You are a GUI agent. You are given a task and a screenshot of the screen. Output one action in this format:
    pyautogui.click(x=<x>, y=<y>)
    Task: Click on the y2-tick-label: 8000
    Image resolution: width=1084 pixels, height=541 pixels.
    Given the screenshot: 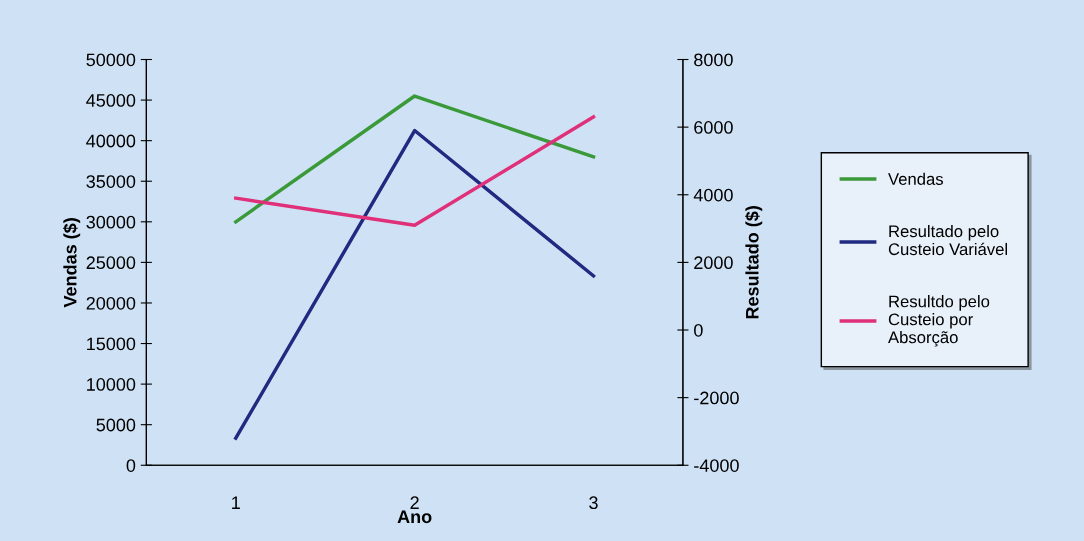 What is the action you would take?
    pyautogui.click(x=713, y=60)
    